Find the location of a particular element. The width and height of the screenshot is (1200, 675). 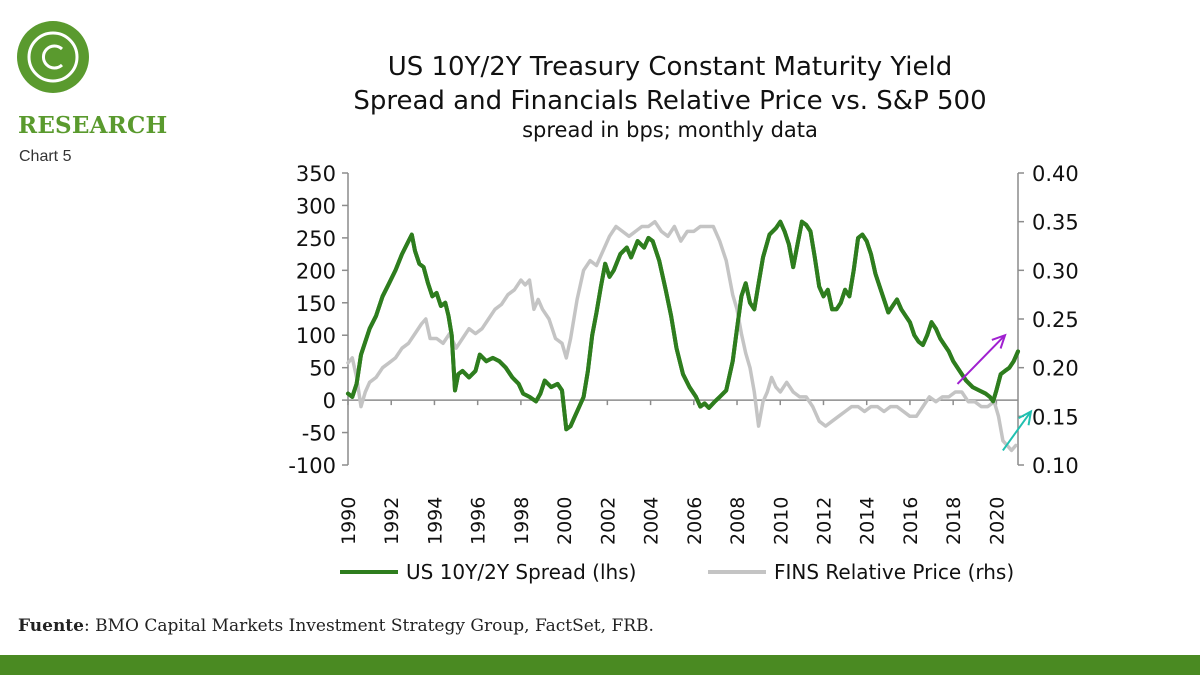

x-tick-label: 1996 is located at coordinates (479, 521).